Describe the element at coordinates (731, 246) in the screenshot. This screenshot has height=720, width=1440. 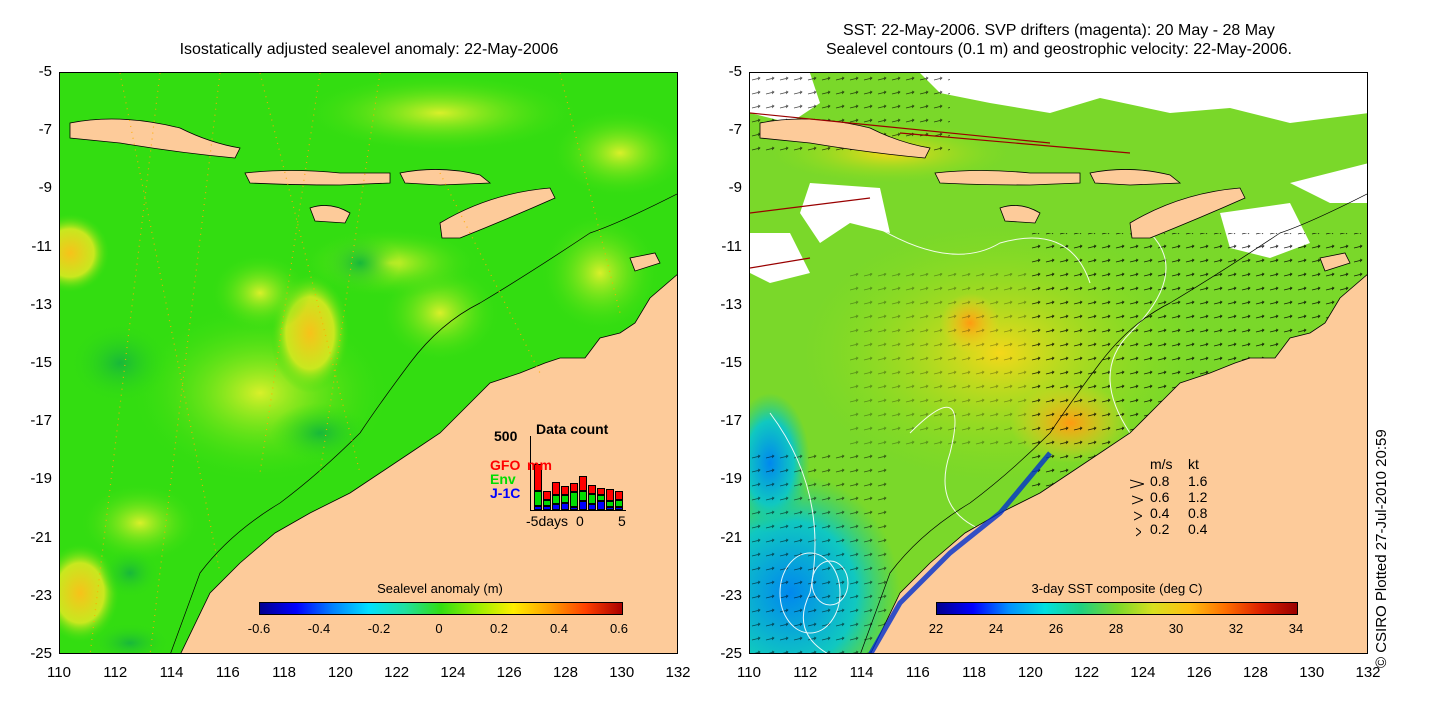
I see `y-tick-label: -11` at that location.